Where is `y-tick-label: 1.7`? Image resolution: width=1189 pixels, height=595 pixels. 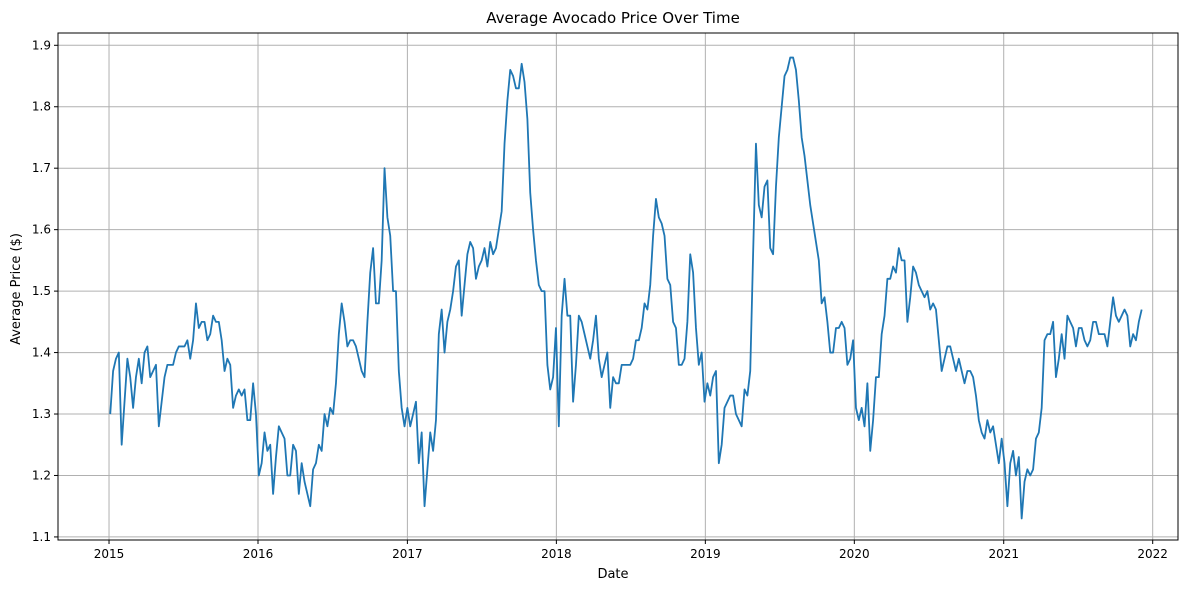
y-tick-label: 1.7 is located at coordinates (41, 168).